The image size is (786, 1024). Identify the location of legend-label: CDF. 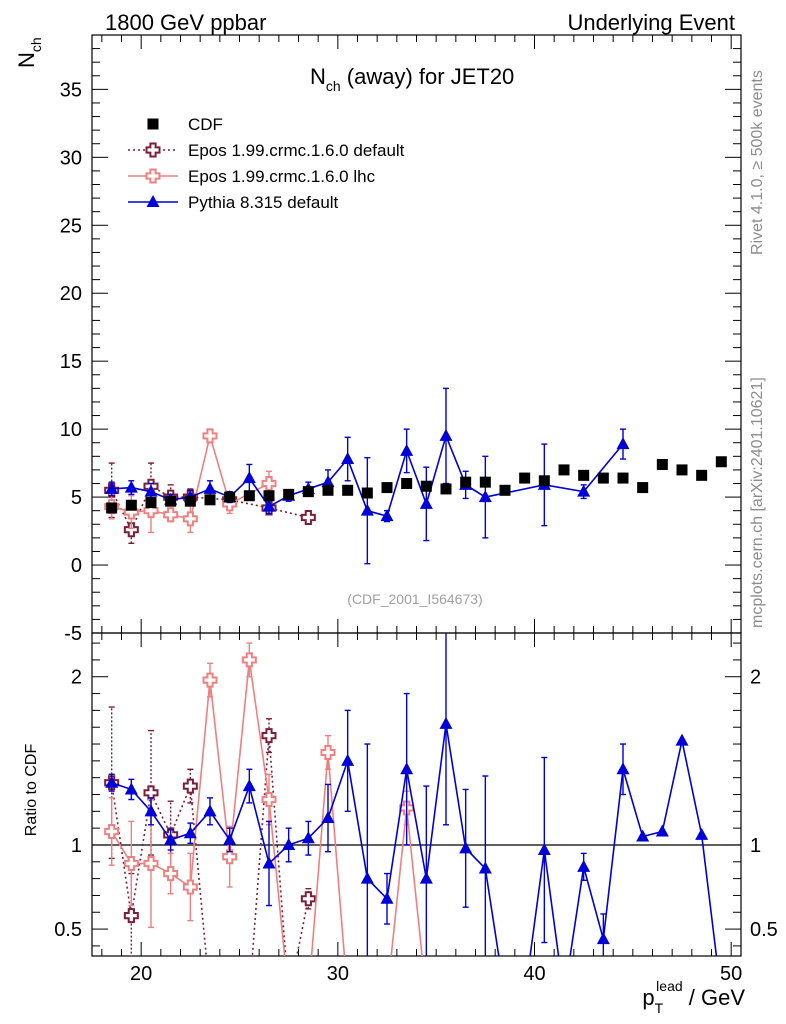
(205, 124).